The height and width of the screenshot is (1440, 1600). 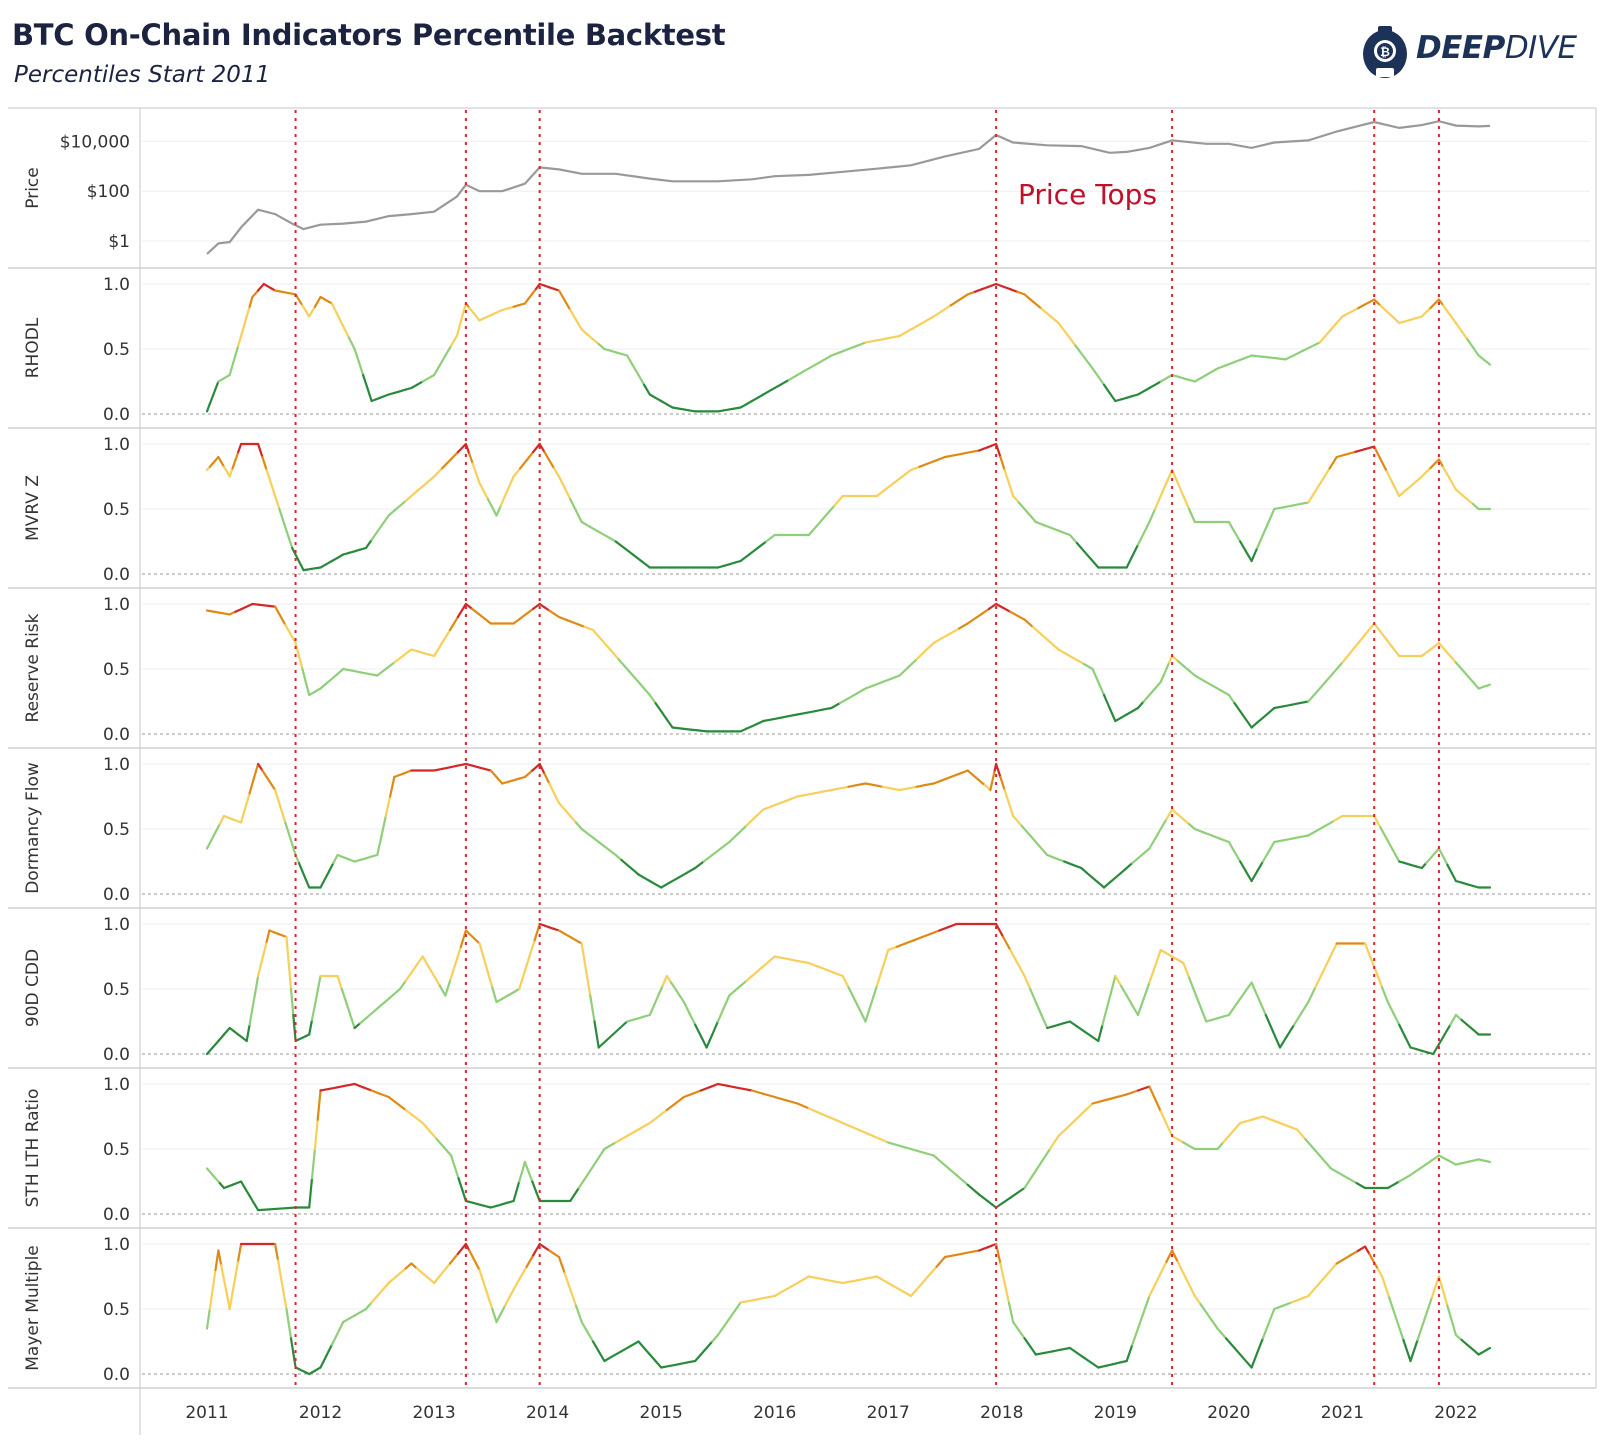 I want to click on panel-label: RHODL, so click(x=33, y=347).